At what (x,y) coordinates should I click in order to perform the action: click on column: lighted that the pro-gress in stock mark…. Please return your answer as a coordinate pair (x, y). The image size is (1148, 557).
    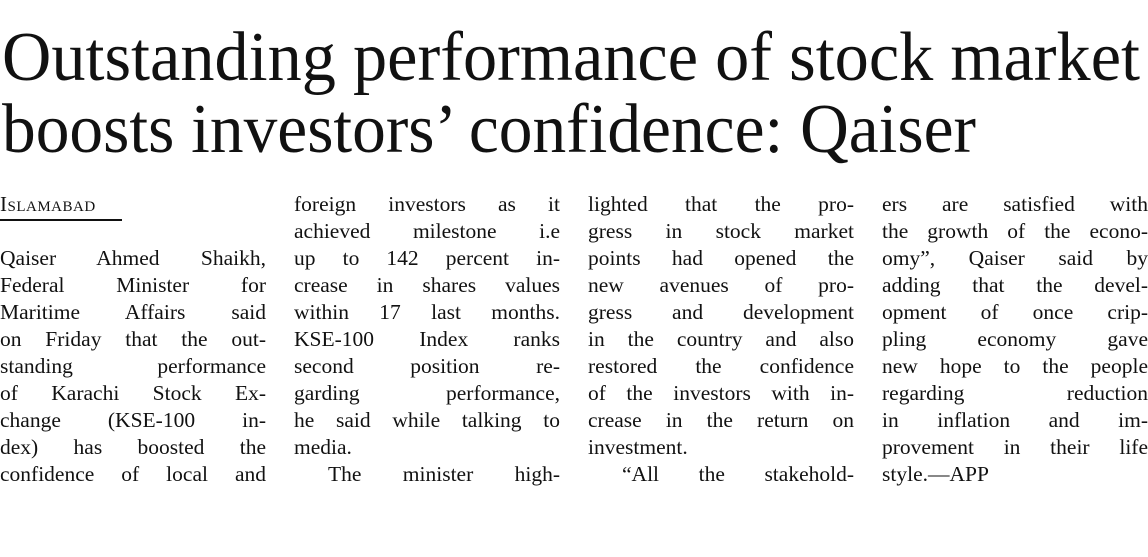
    Looking at the image, I should click on (721, 339).